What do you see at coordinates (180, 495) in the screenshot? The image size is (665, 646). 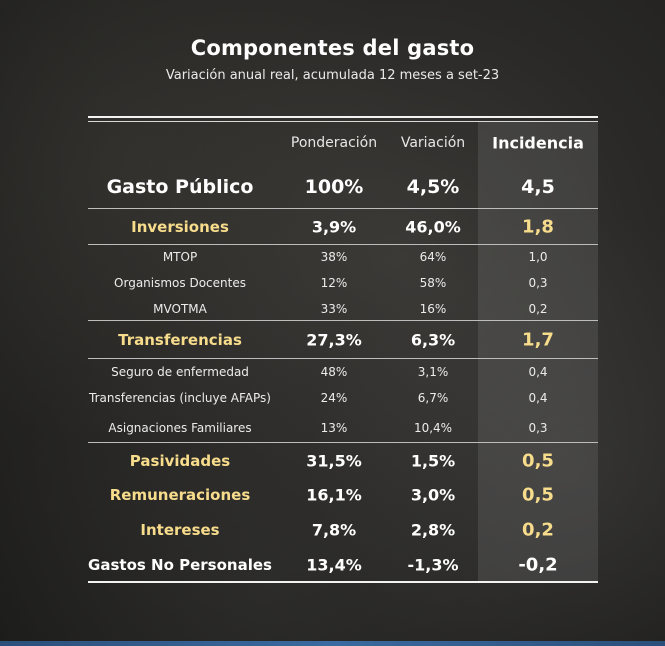 I see `row-label: Remuneraciones` at bounding box center [180, 495].